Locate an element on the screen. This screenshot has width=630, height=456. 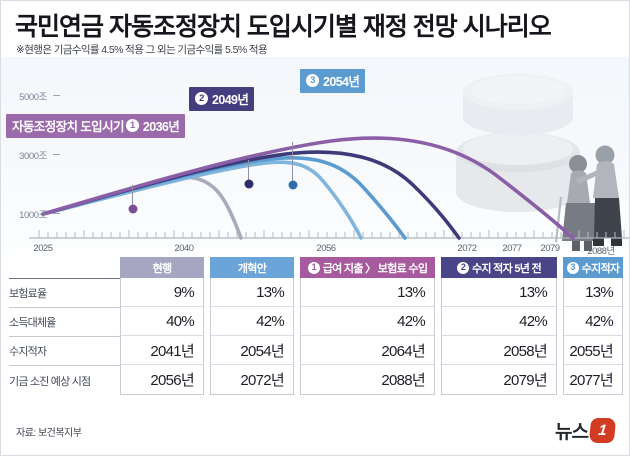
x-tick-label-2040: 2040 is located at coordinates (184, 248).